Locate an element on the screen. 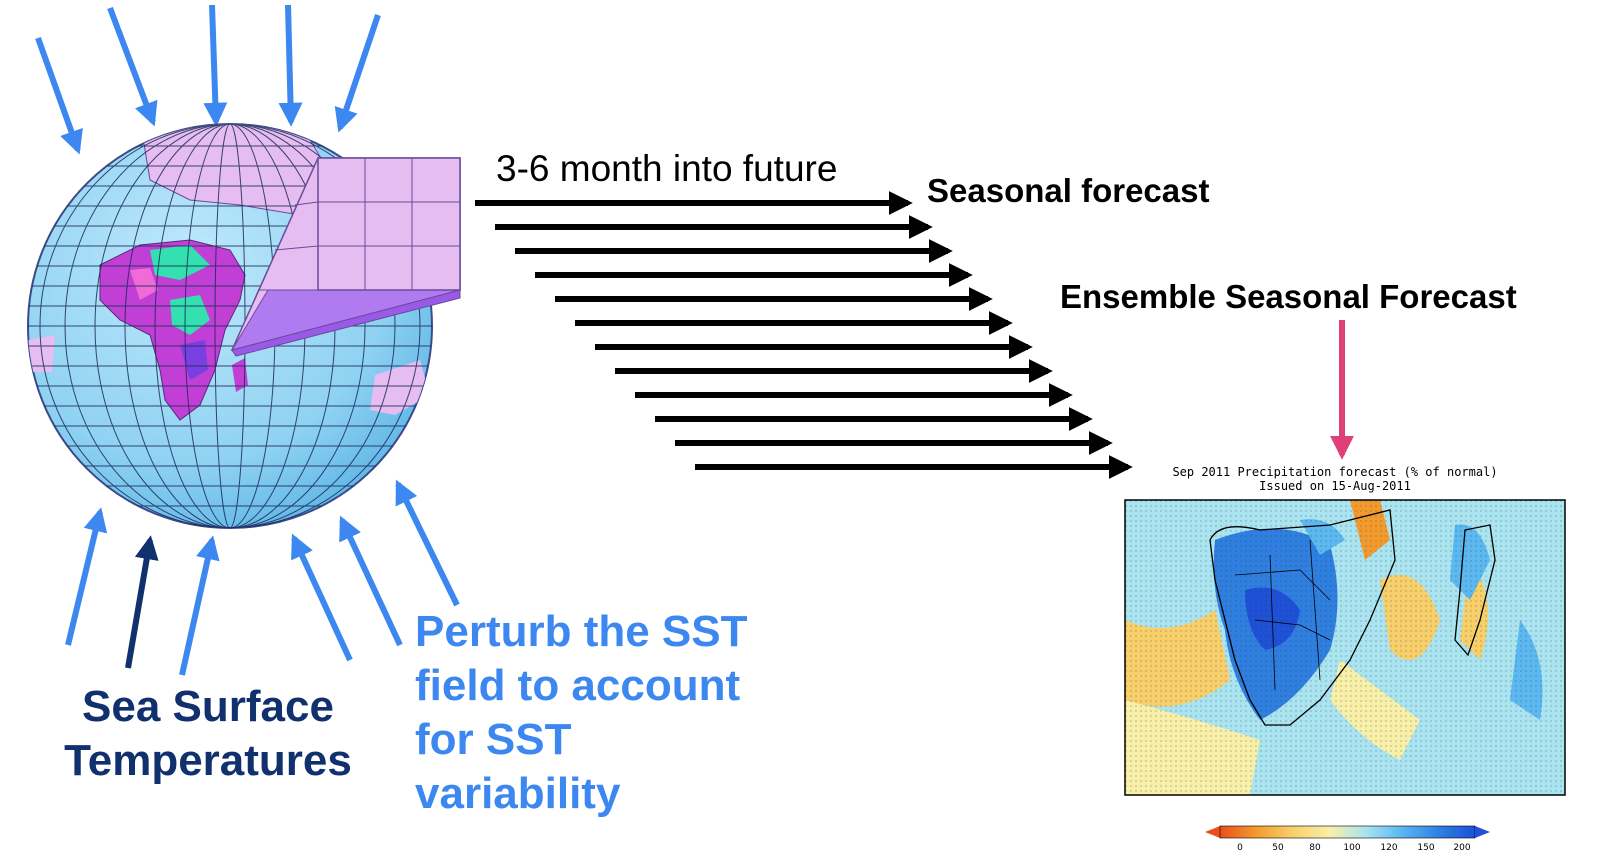 The height and width of the screenshot is (854, 1598). sst-label-line: Temperatures is located at coordinates (208, 760).